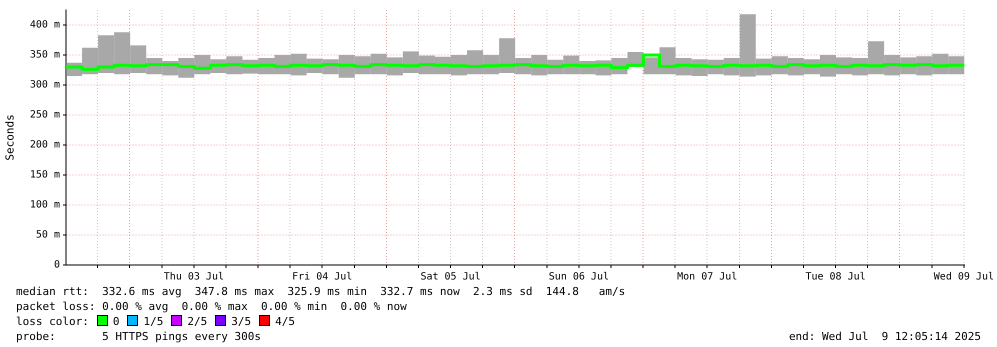  What do you see at coordinates (835, 277) in the screenshot?
I see `x-tick-label: Tue 08 Jul` at bounding box center [835, 277].